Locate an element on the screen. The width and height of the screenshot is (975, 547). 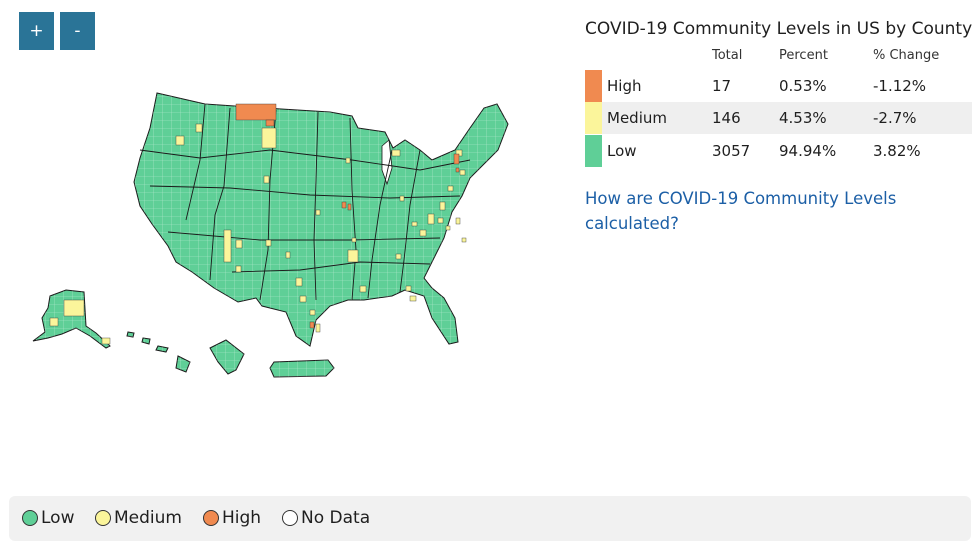
row-label: Low is located at coordinates (622, 151).